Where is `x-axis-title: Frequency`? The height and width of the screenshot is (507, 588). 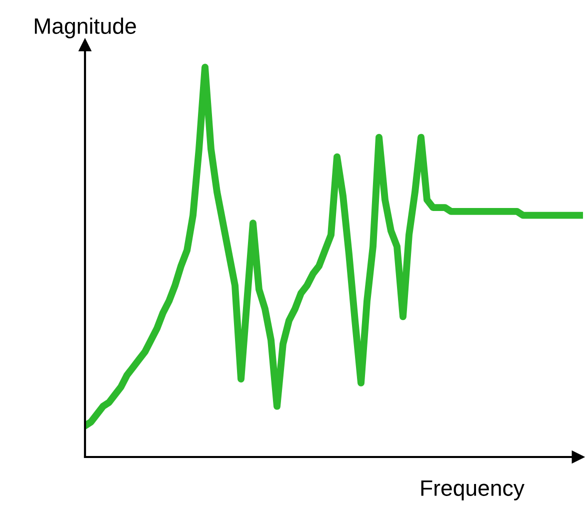 x-axis-title: Frequency is located at coordinates (472, 490).